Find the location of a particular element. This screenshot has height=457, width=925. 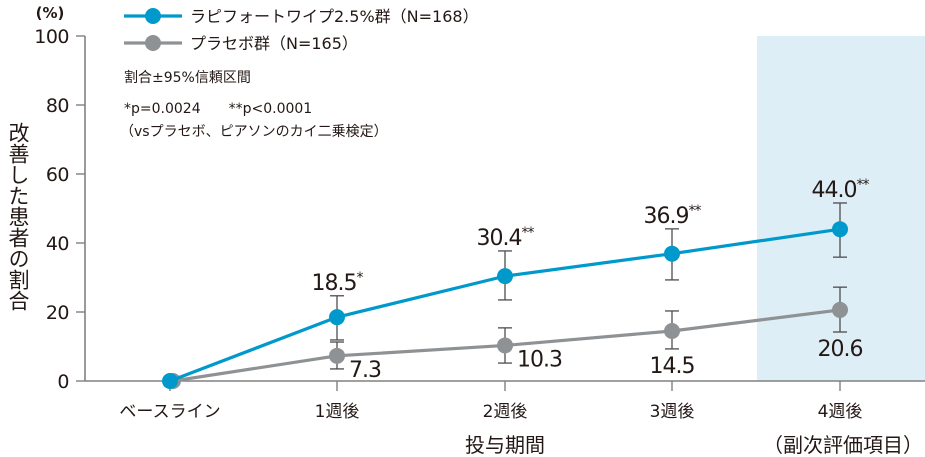

data-label: 30.4** is located at coordinates (506, 238).